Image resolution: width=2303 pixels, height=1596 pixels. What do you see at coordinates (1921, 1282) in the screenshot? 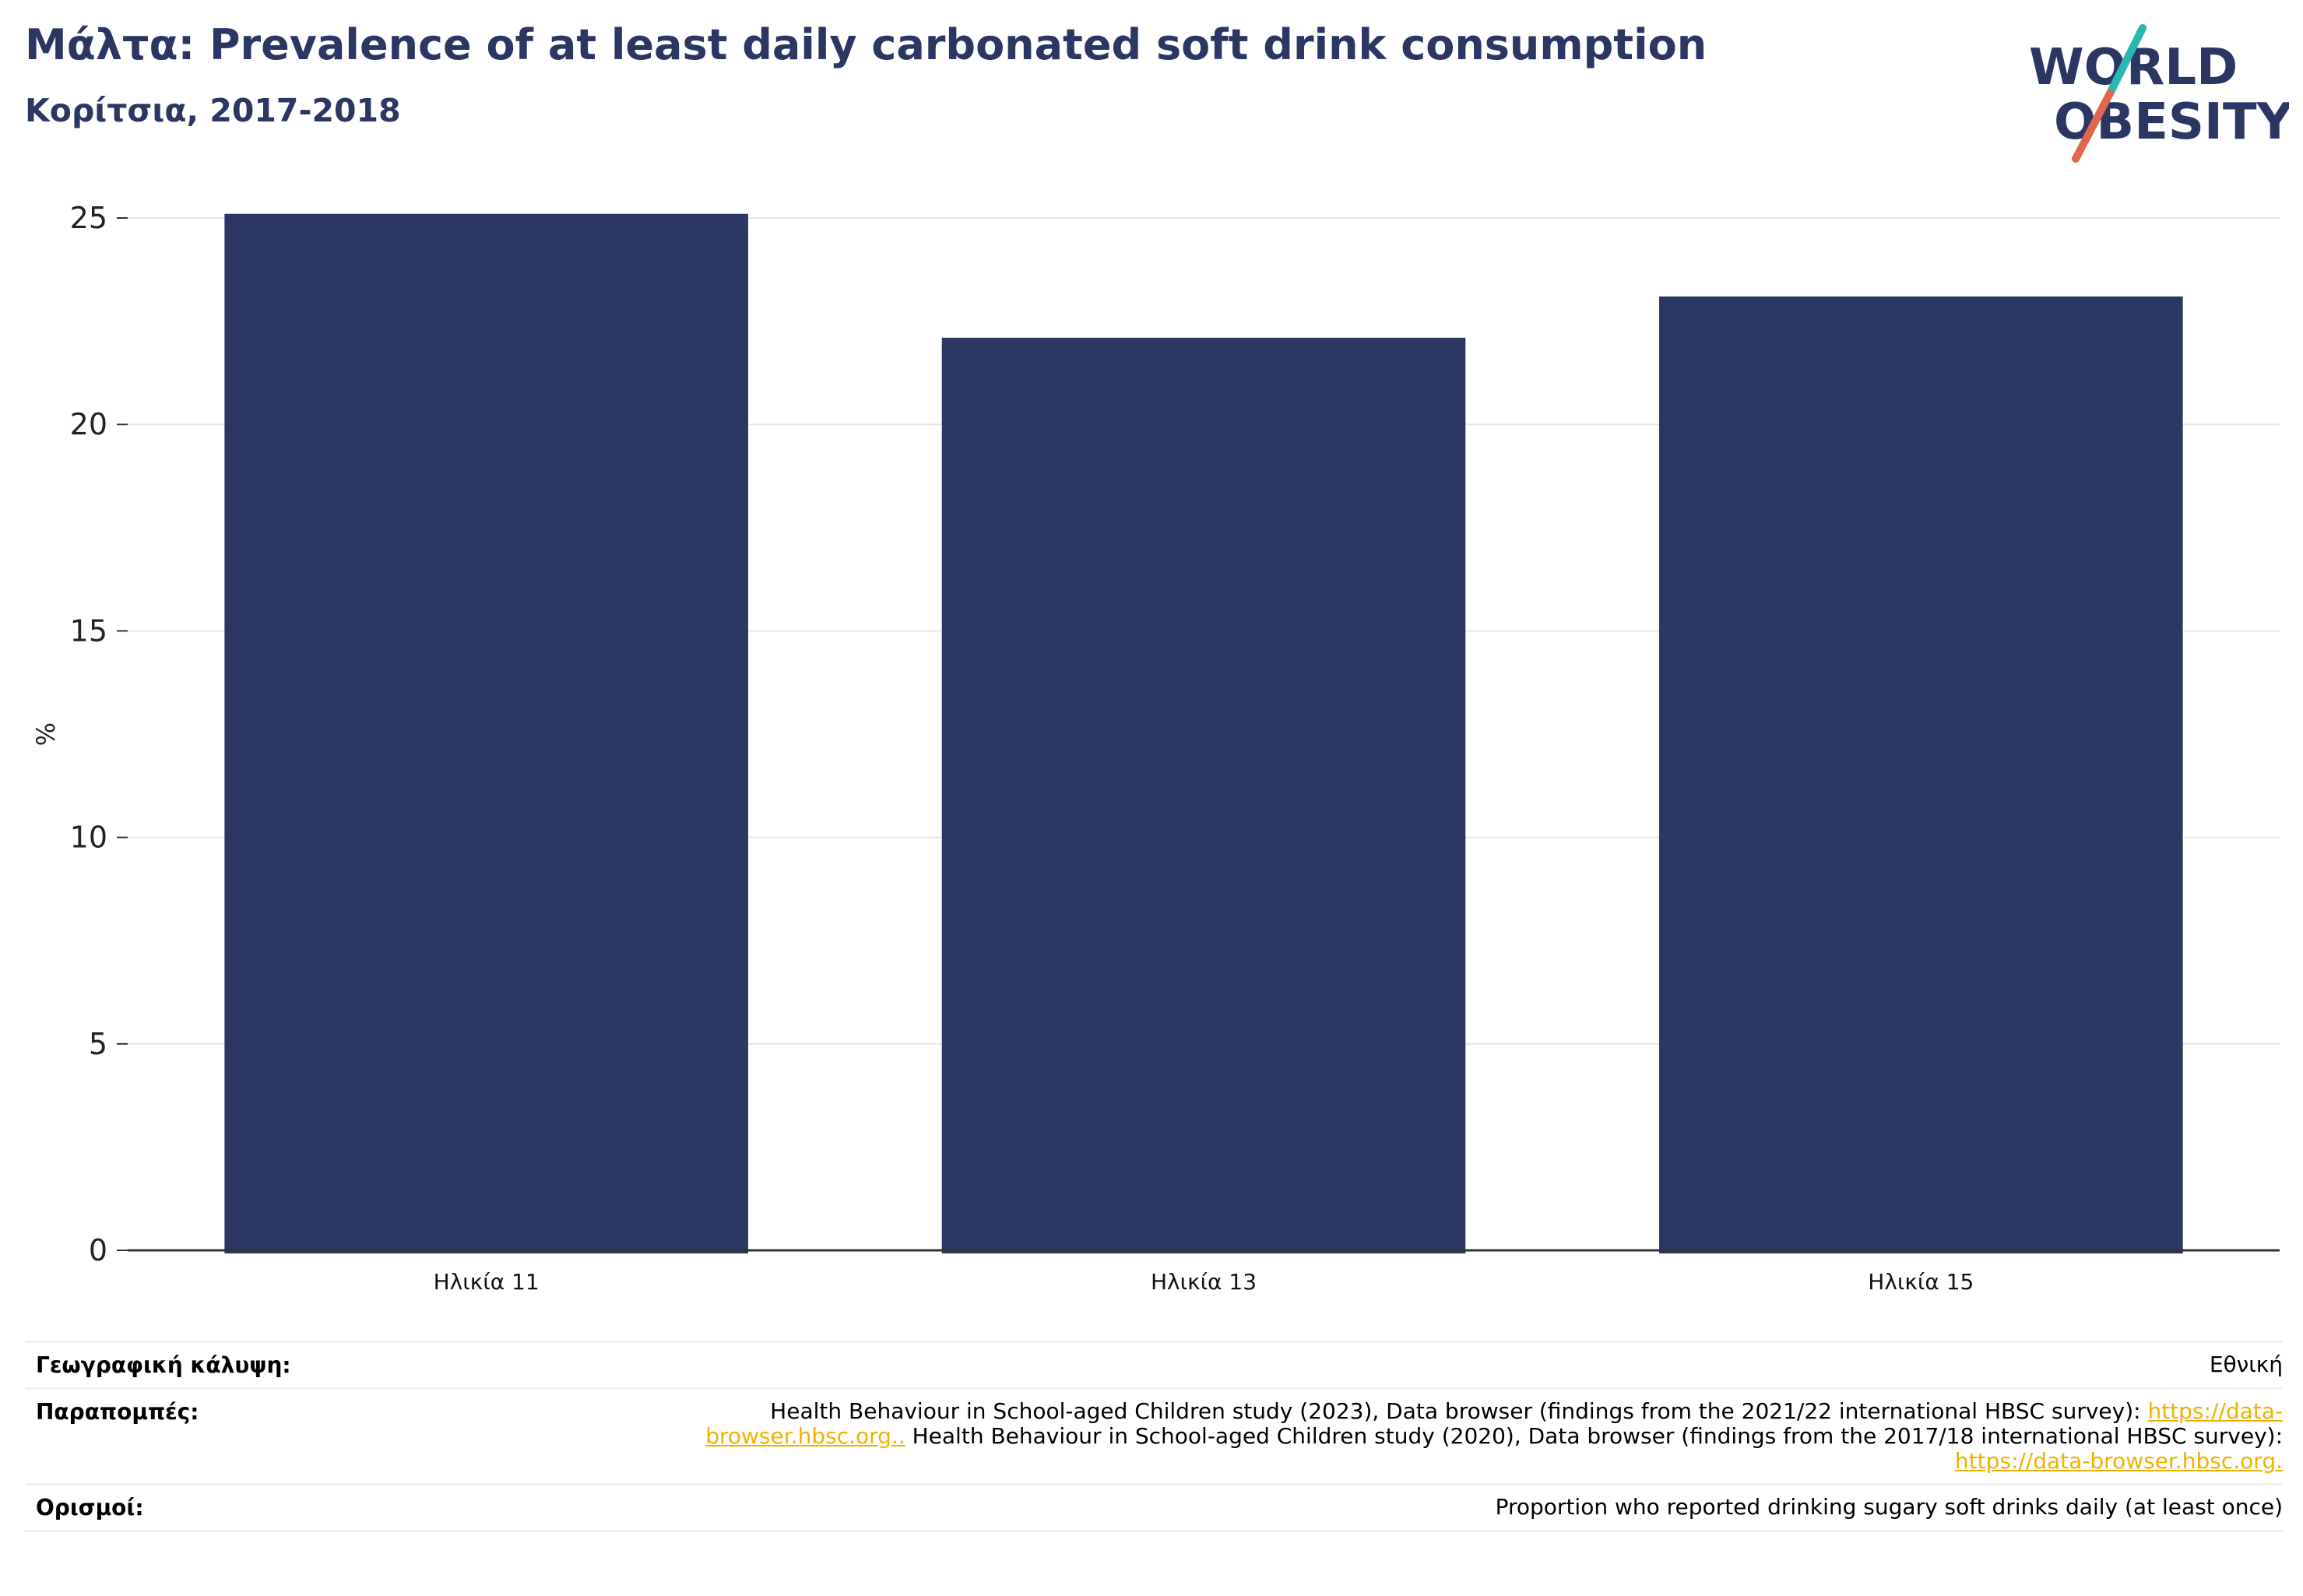
I see `x-tick-label: Ηλικία 15` at bounding box center [1921, 1282].